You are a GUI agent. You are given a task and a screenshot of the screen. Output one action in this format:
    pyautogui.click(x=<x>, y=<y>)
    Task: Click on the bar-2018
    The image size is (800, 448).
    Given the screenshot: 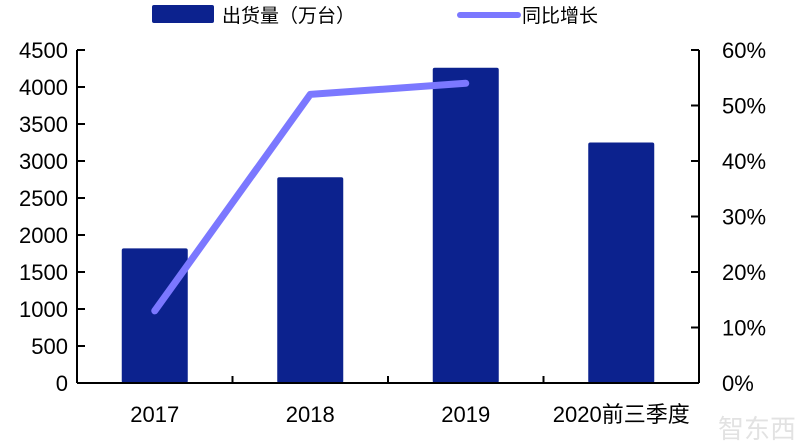 What is the action you would take?
    pyautogui.click(x=310, y=280)
    